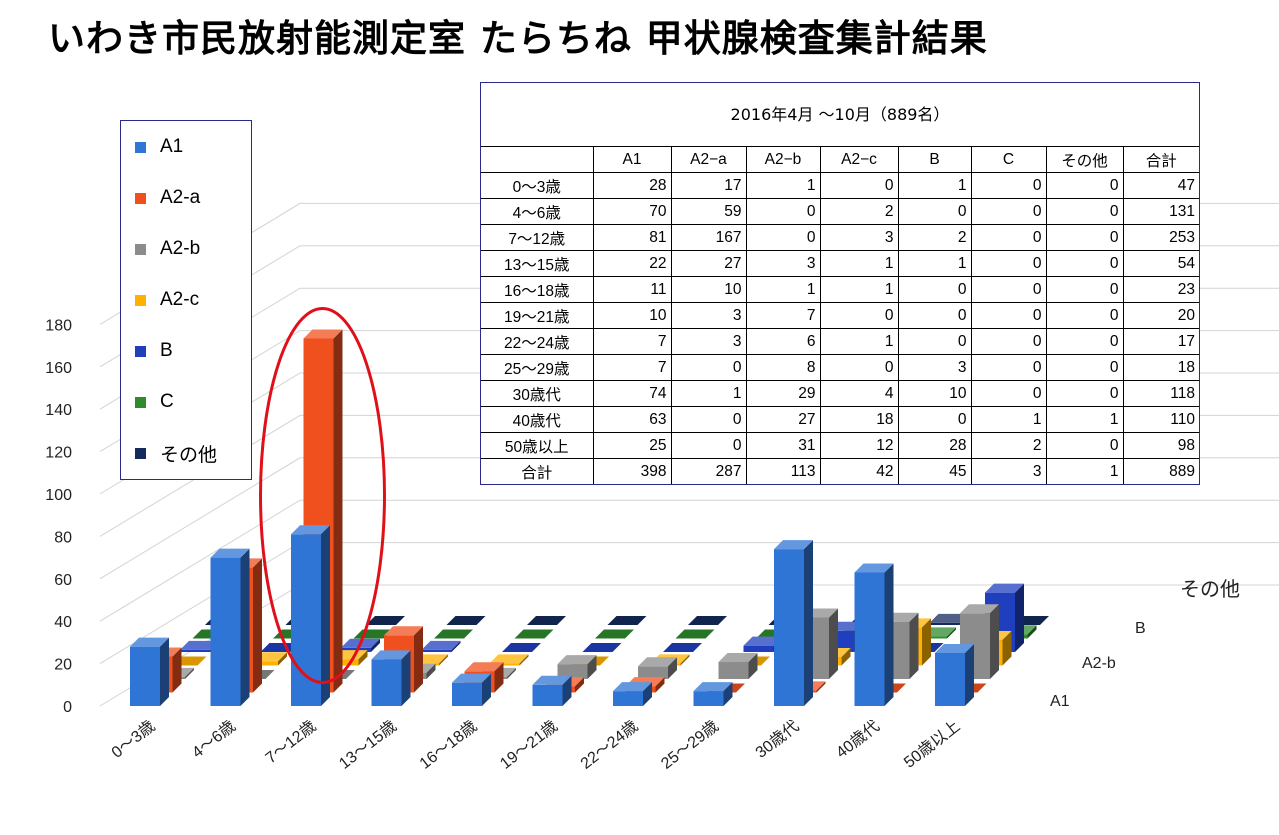  I want to click on bar-A1-19〜21歳, so click(552, 690).